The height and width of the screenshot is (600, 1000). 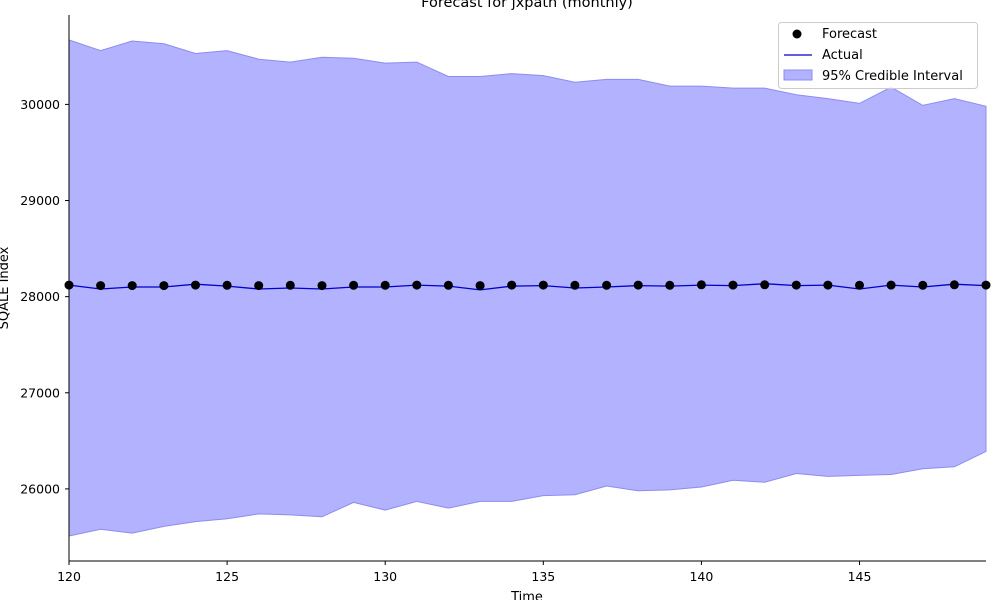 What do you see at coordinates (526, 595) in the screenshot?
I see `x-axis-label: Time` at bounding box center [526, 595].